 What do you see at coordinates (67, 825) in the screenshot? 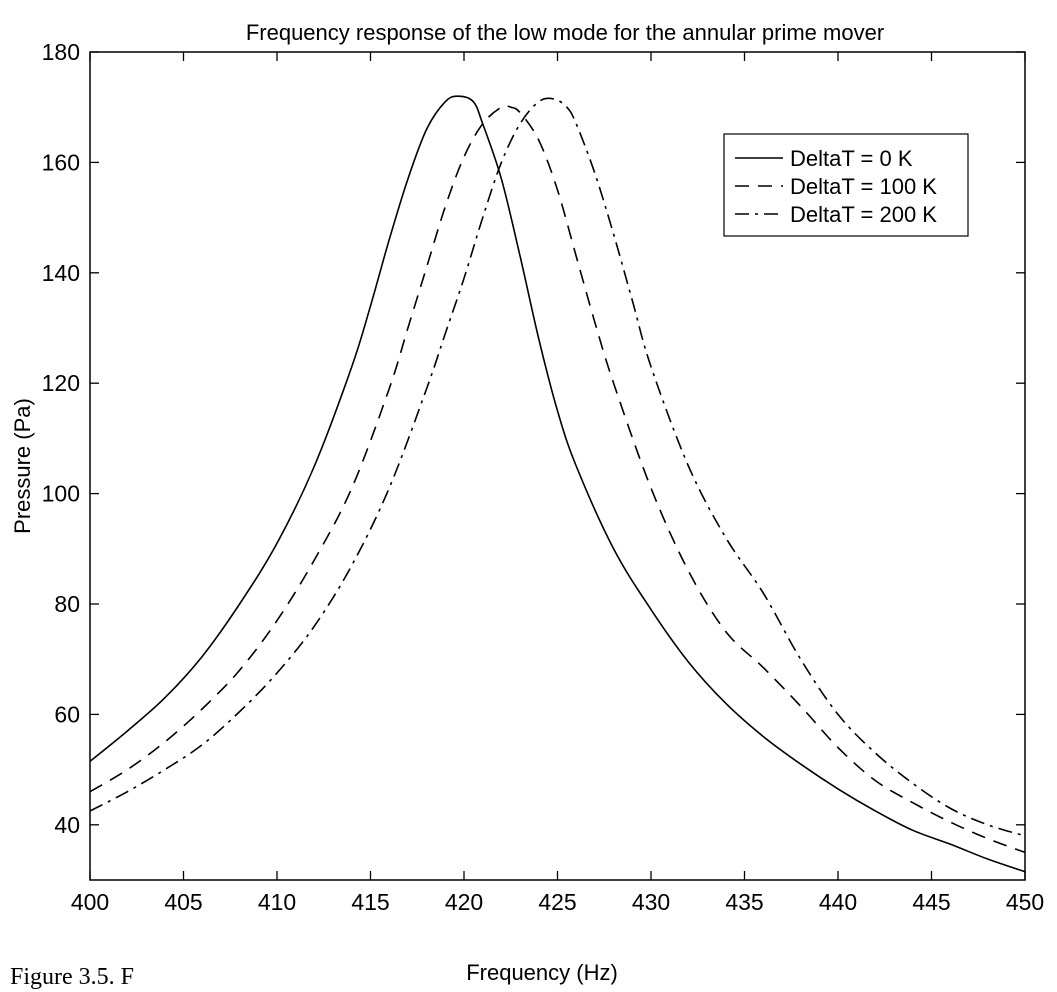
I see `y-tick-label: 40` at bounding box center [67, 825].